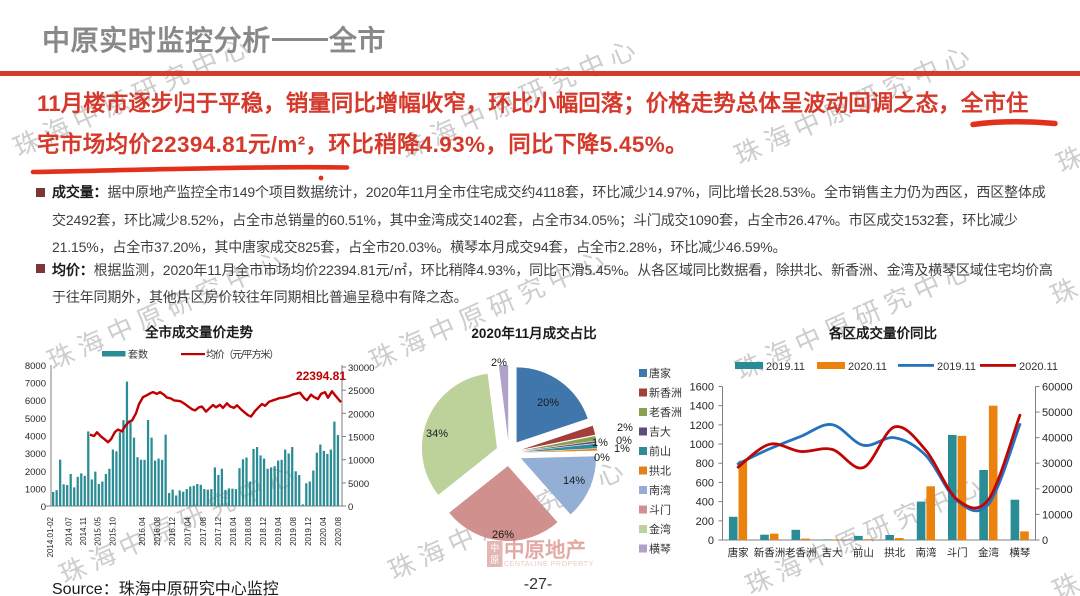  I want to click on svg-text: 14%, so click(574, 481).